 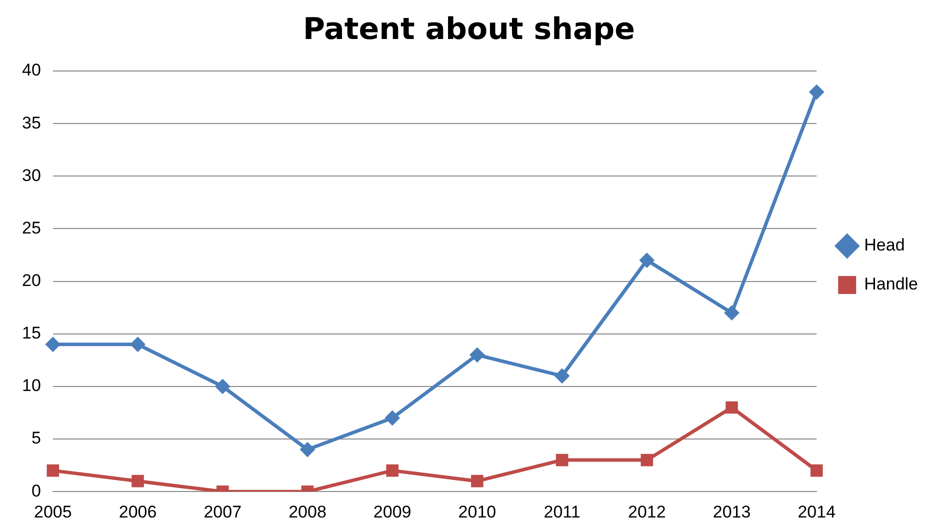 What do you see at coordinates (223, 512) in the screenshot?
I see `x-tick-label: 2007` at bounding box center [223, 512].